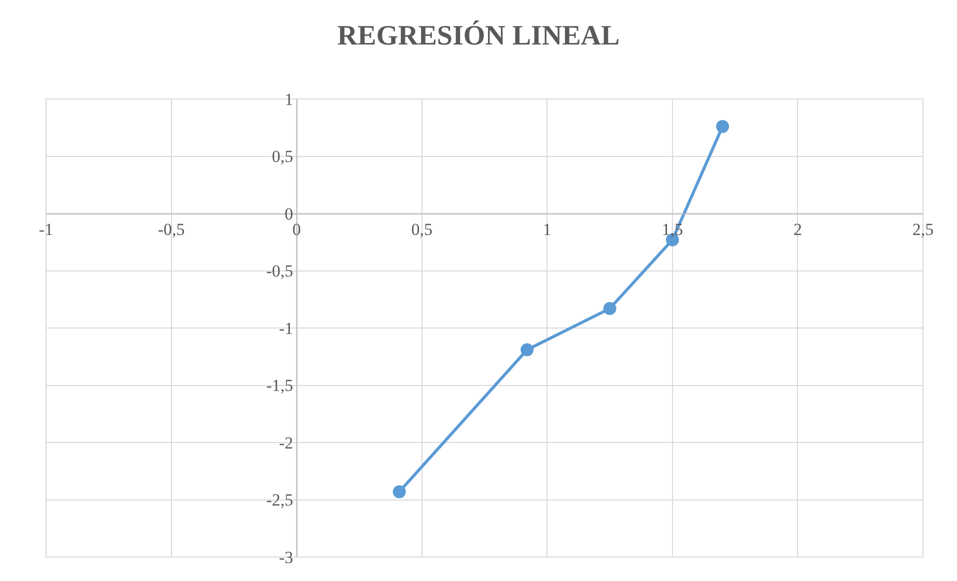 The image size is (957, 581). I want to click on y-tick-label: -1,5, so click(280, 386).